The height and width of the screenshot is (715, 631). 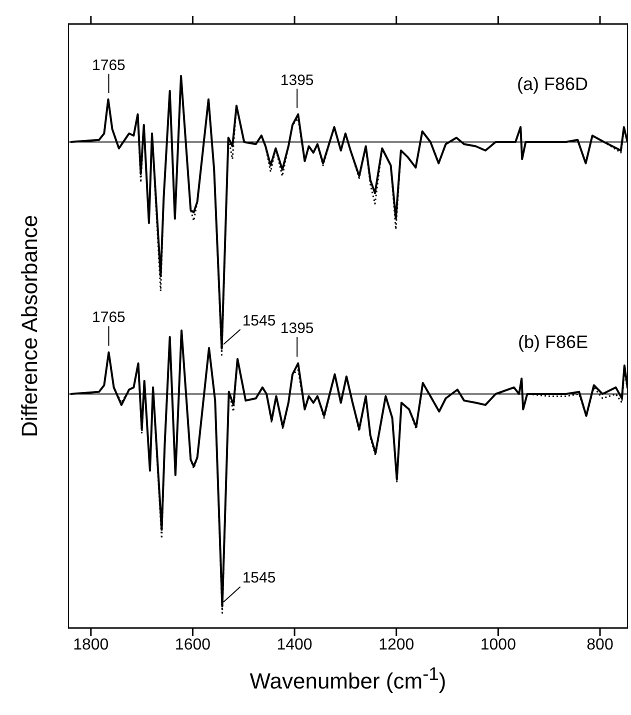 I want to click on x-tick-label: 1200, so click(x=396, y=645).